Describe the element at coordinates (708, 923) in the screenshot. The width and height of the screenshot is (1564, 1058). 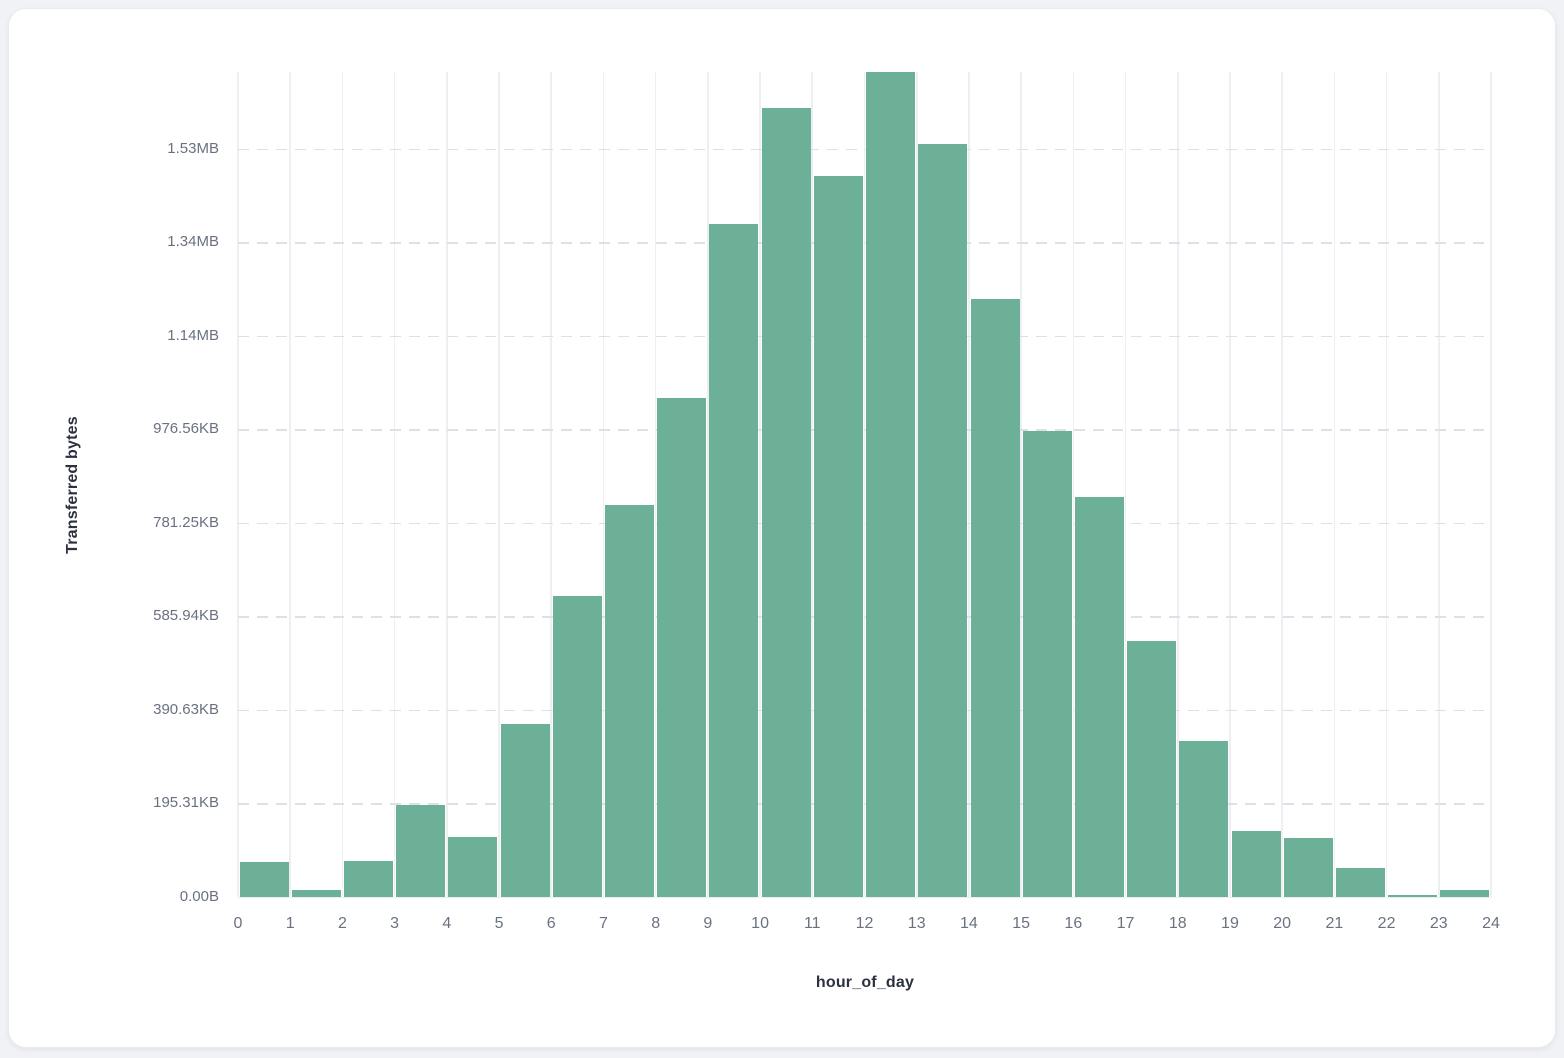
I see `x-tick-label: 9` at that location.